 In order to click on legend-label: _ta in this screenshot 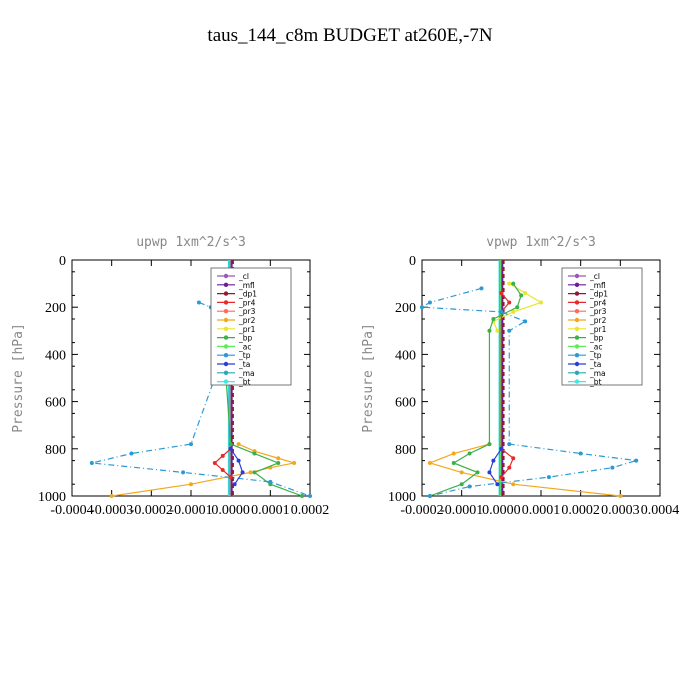, I will do `click(595, 364)`.